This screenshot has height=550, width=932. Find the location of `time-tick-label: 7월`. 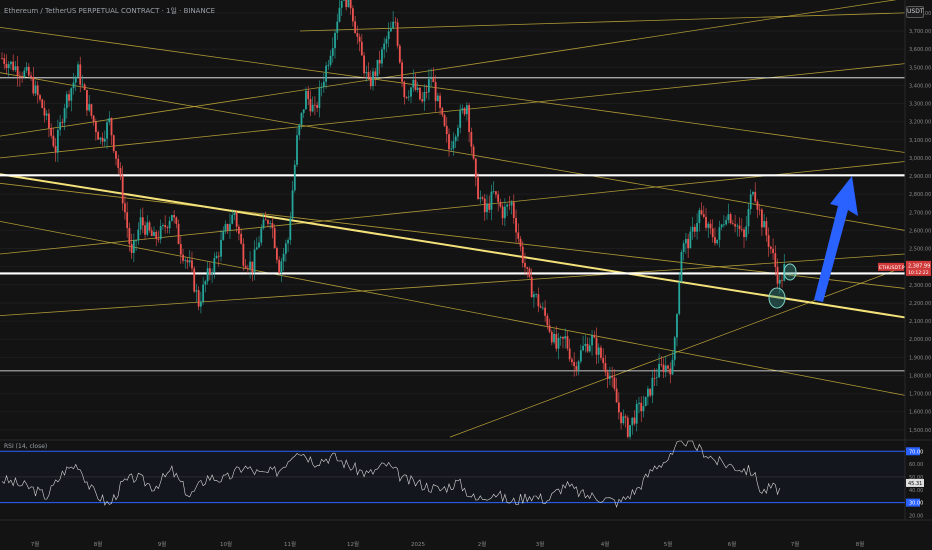

time-tick-label: 7월 is located at coordinates (35, 544).